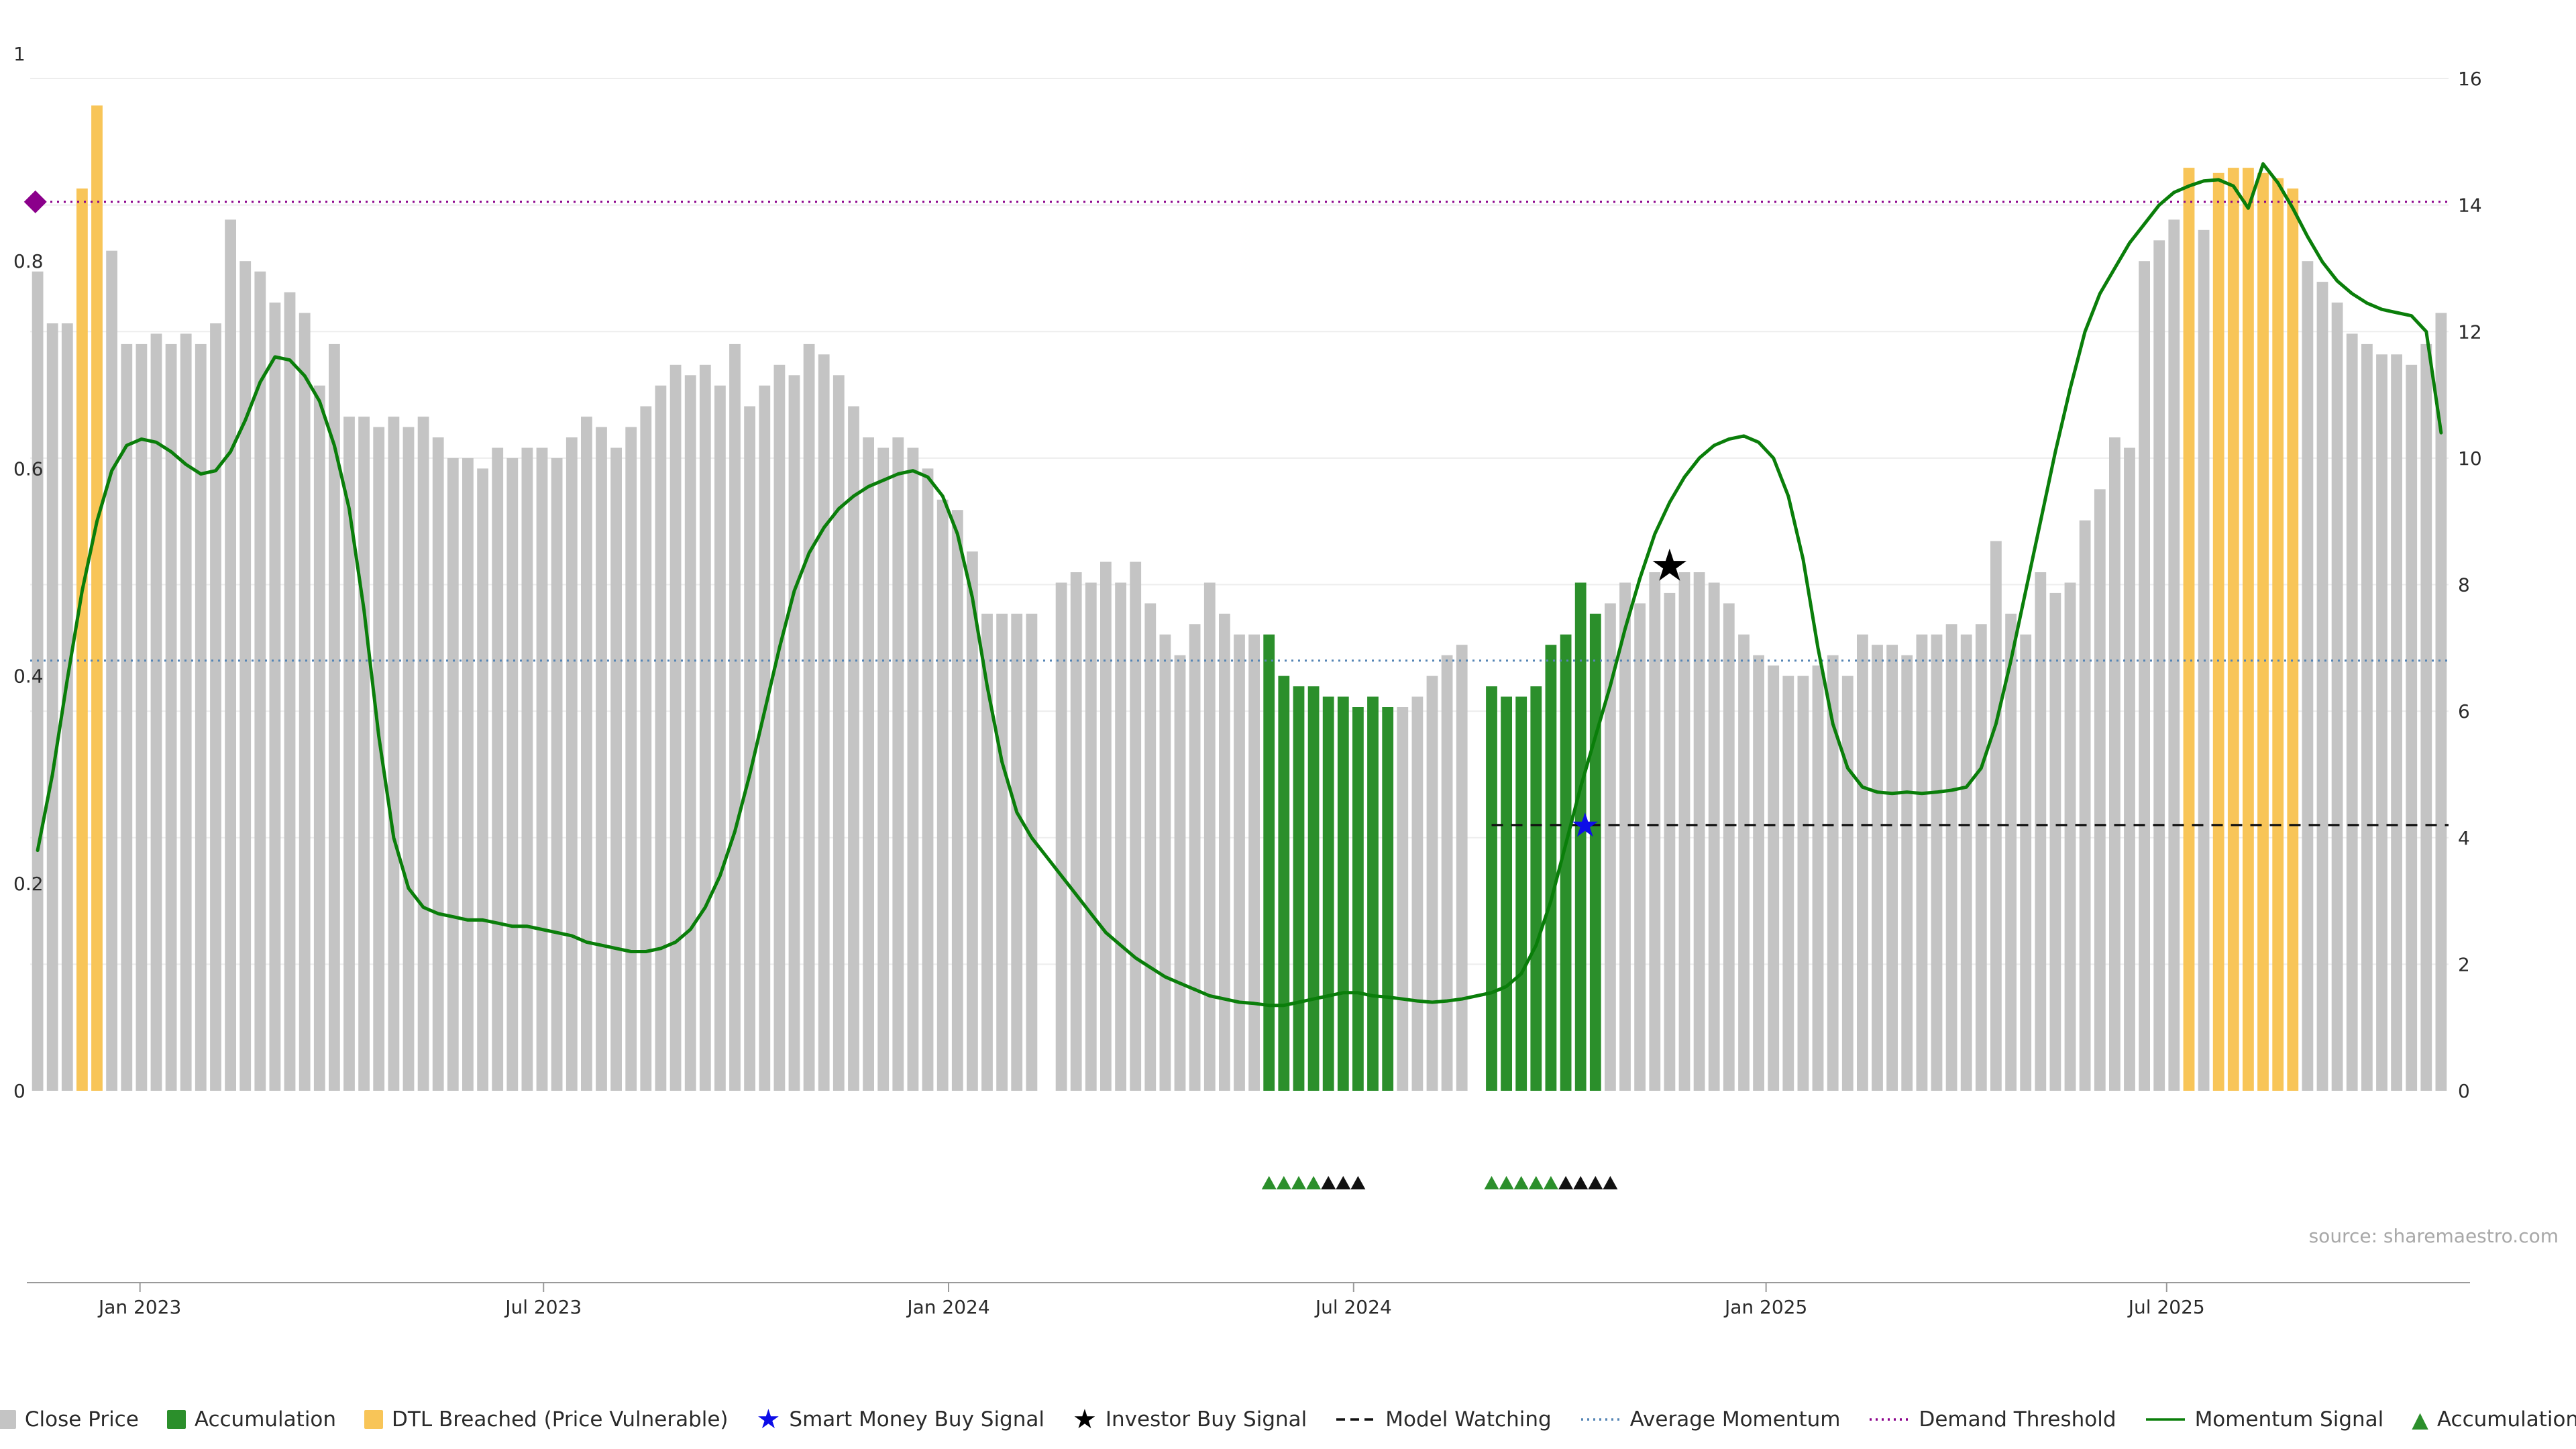  Describe the element at coordinates (1356, 1419) in the screenshot. I see `legend-dashed-line-icon` at that location.